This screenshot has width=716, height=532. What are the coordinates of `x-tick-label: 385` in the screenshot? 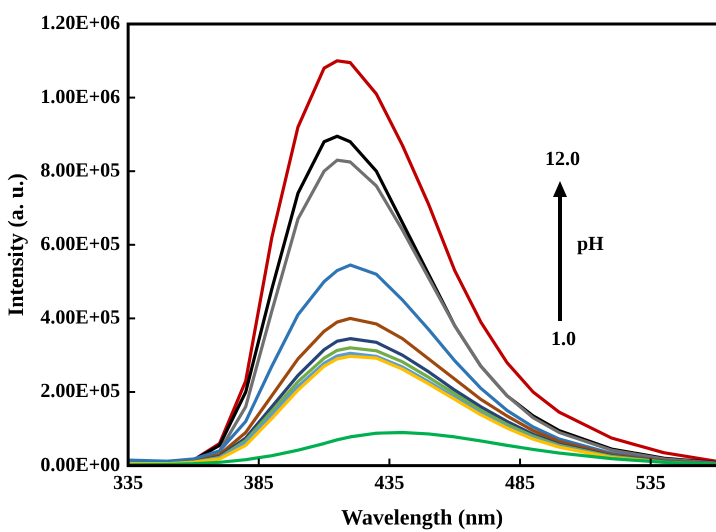 It's located at (259, 483).